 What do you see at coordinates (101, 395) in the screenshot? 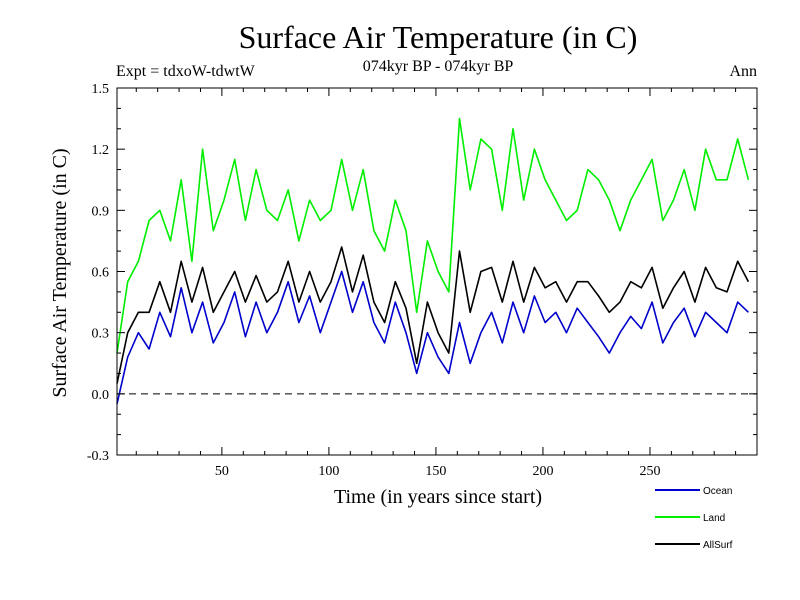
I see `y-tick-label: 0.0` at bounding box center [101, 395].